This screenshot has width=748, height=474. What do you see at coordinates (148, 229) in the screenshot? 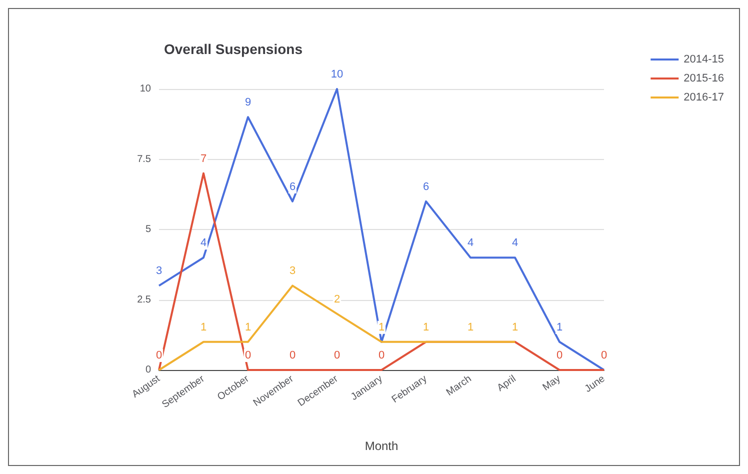
I see `y-tick-label: 5` at bounding box center [148, 229].